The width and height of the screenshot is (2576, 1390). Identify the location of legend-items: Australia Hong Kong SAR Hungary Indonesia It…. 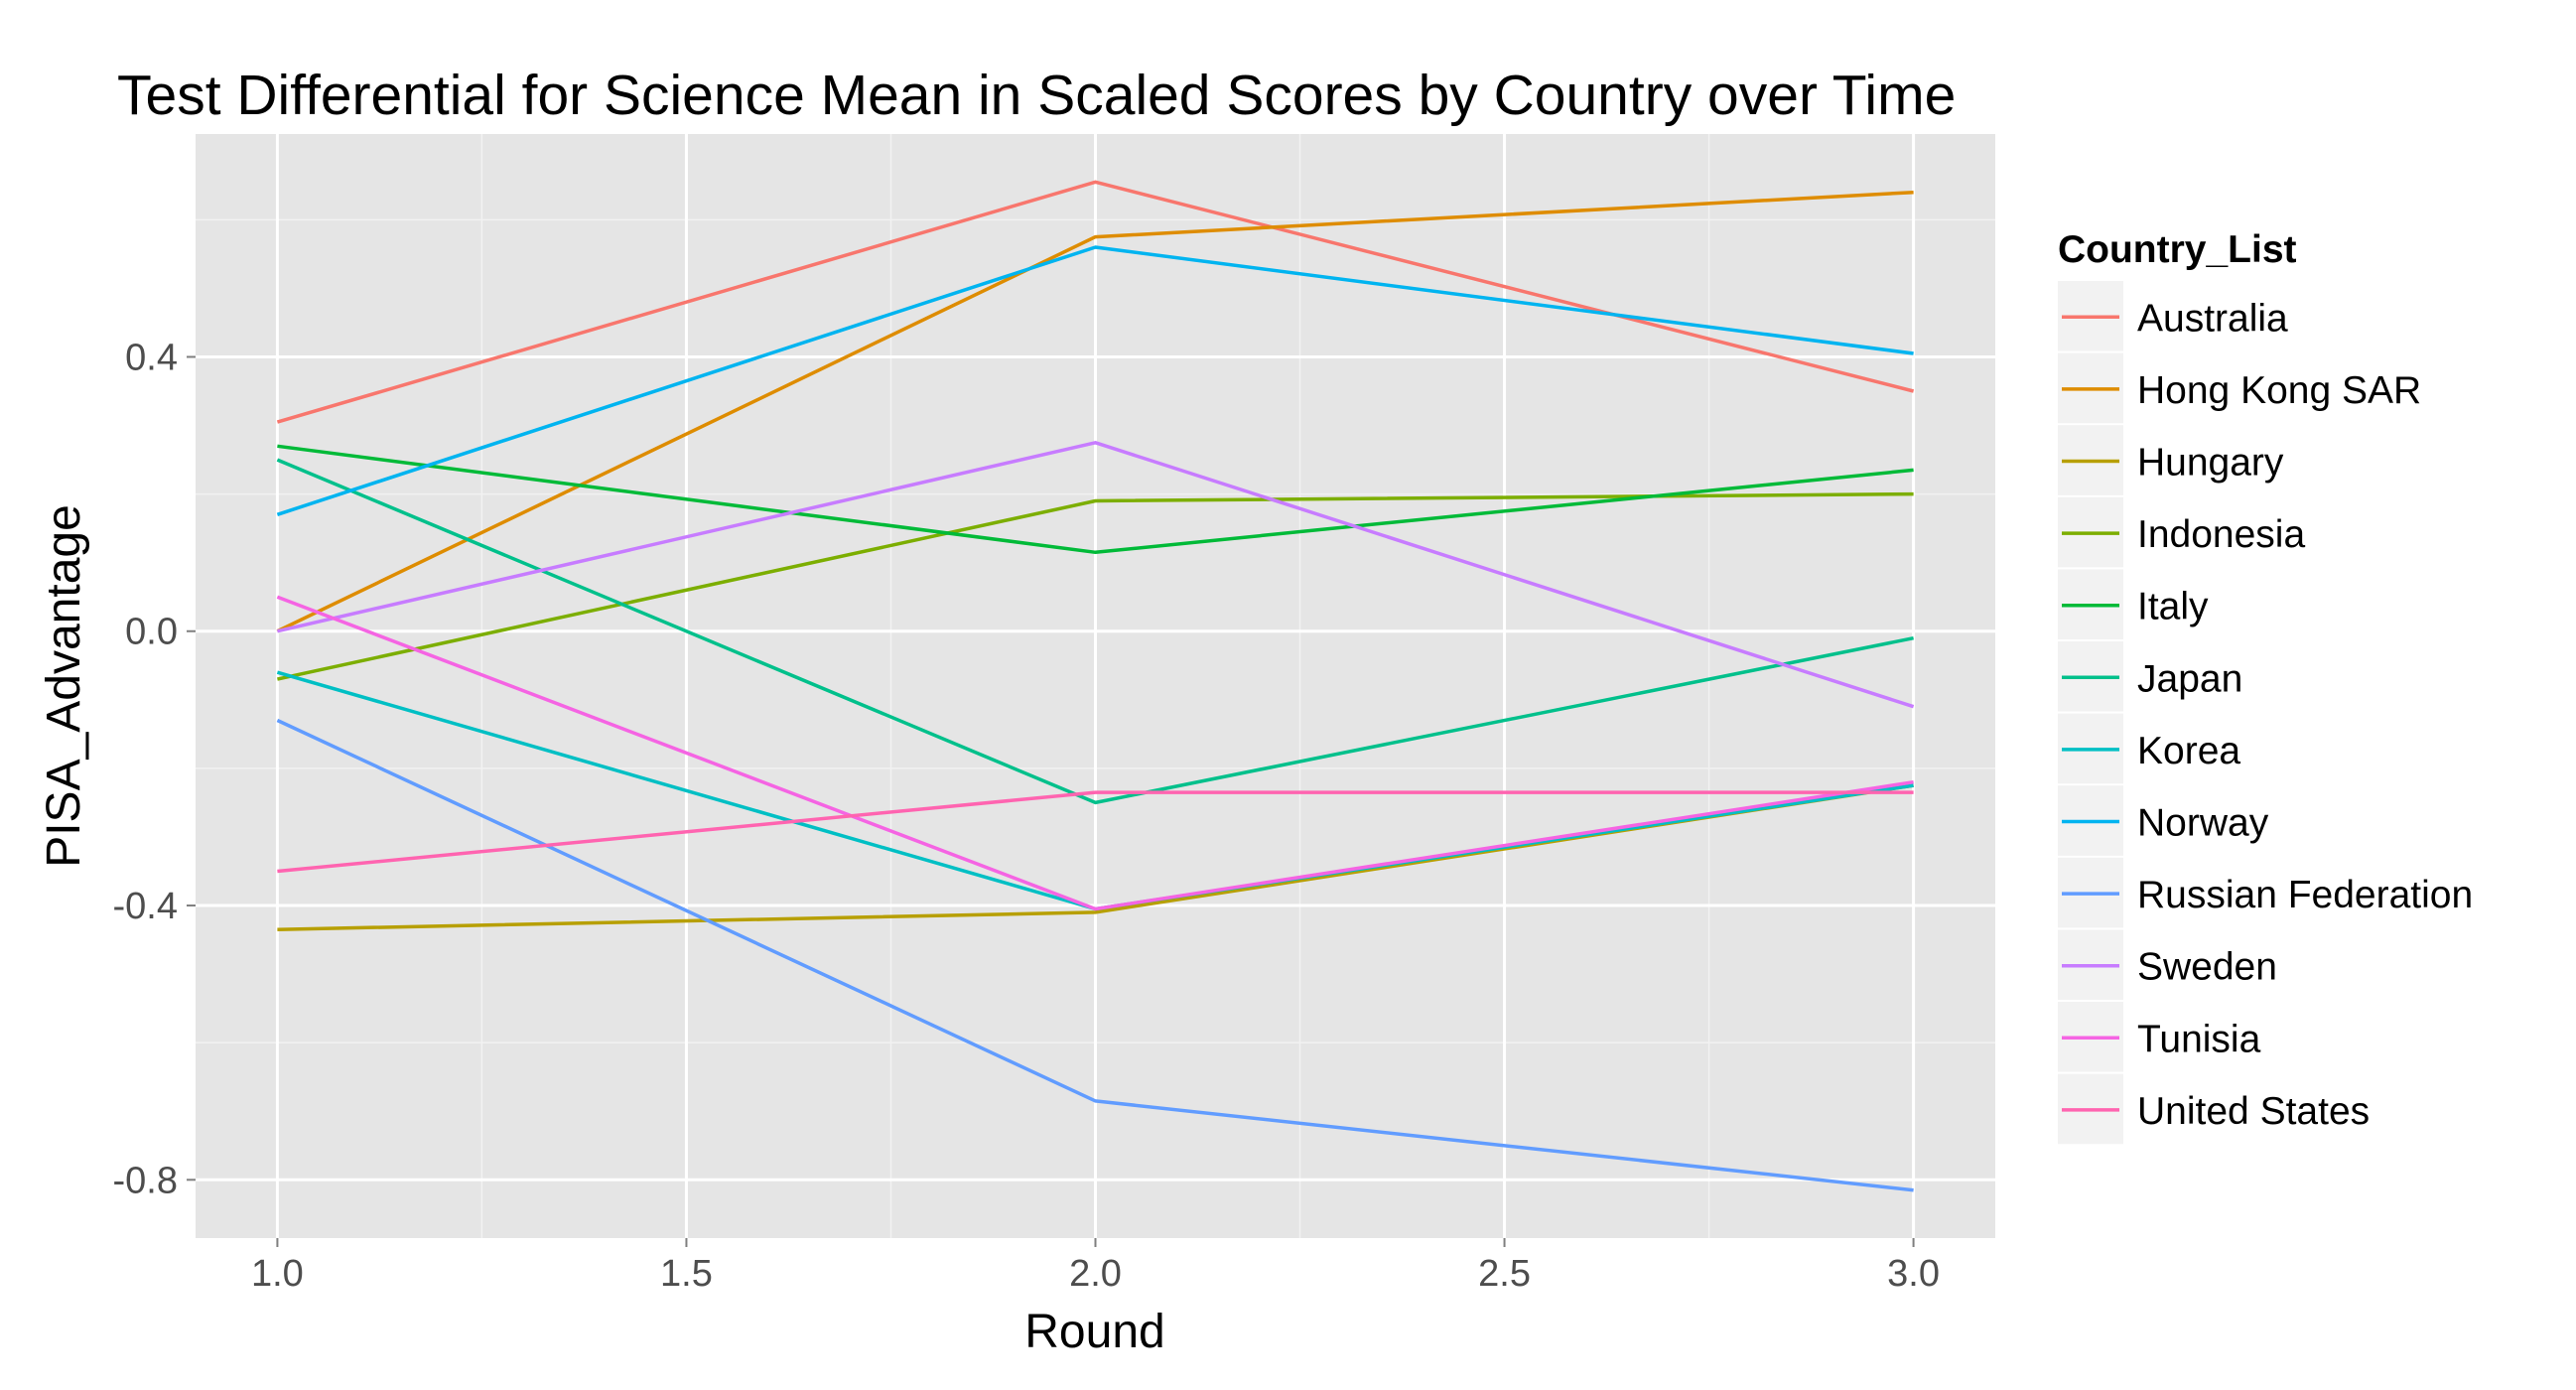
(2265, 713).